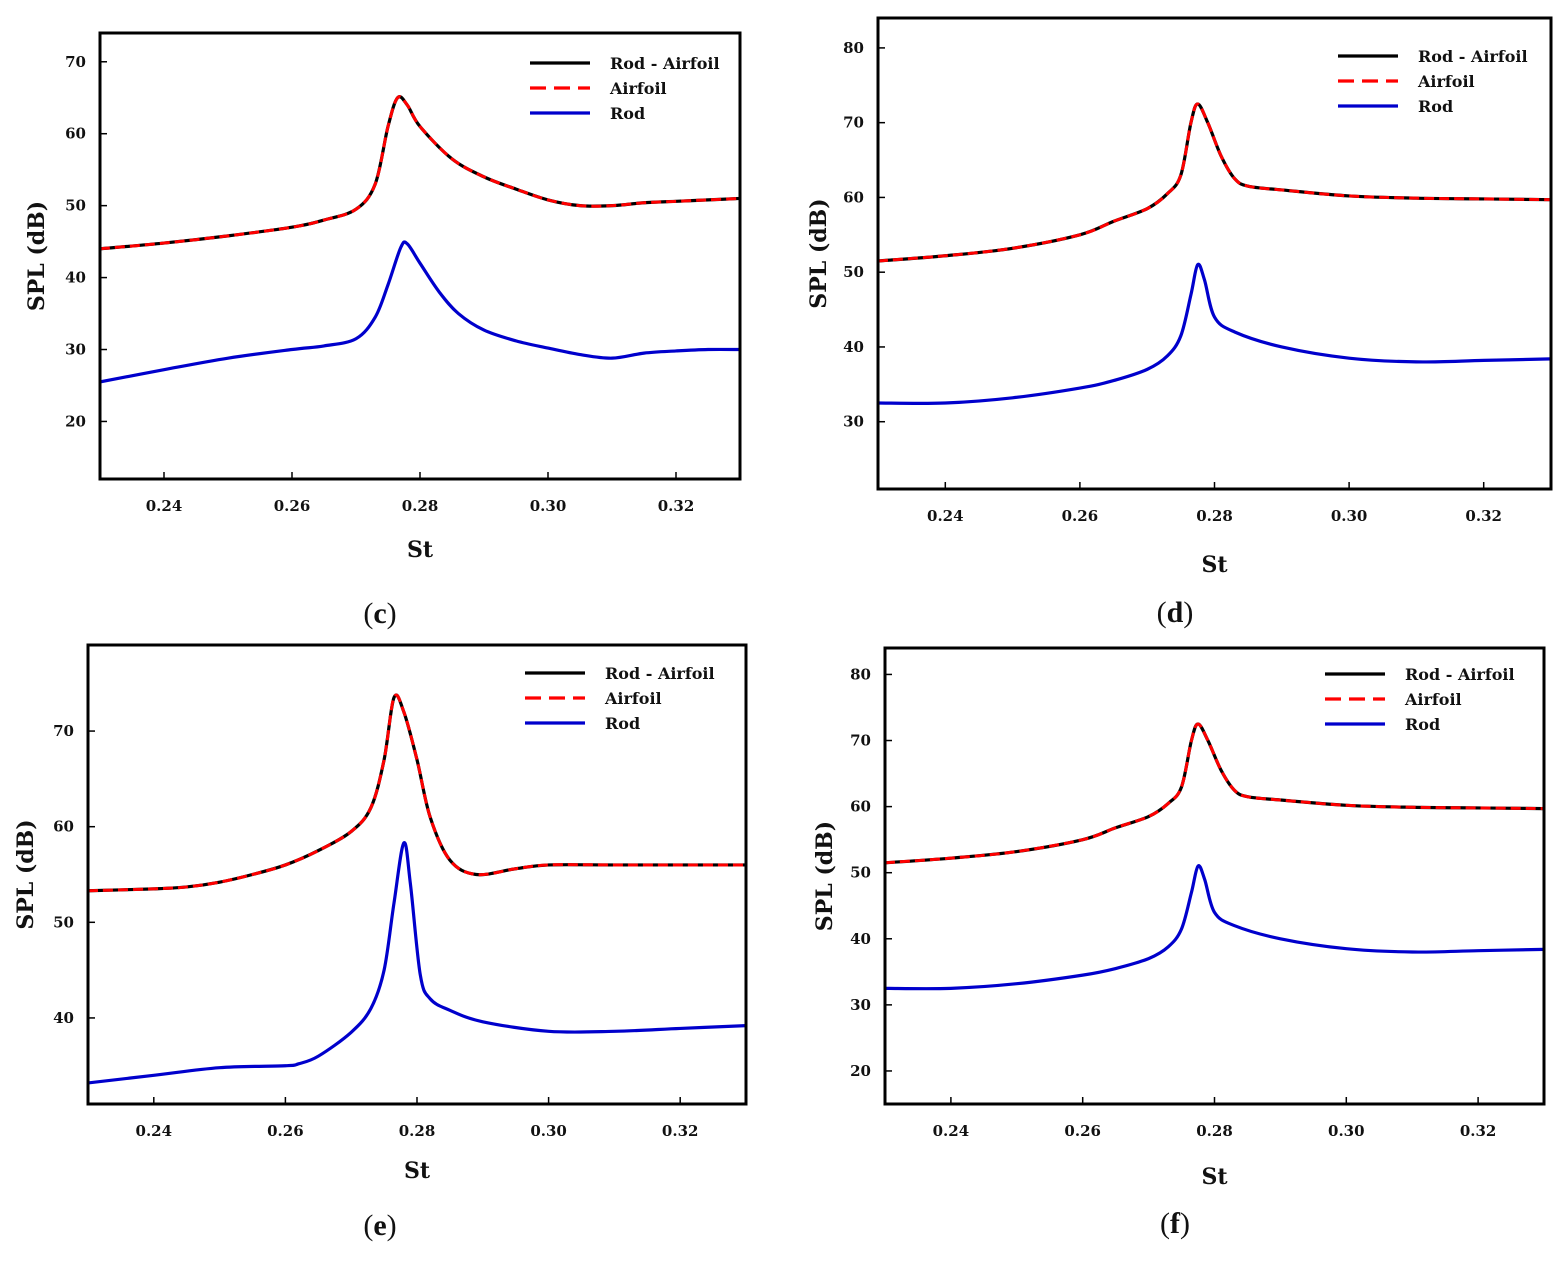 The image size is (1564, 1263). I want to click on caption-letter: d, so click(1175, 612).